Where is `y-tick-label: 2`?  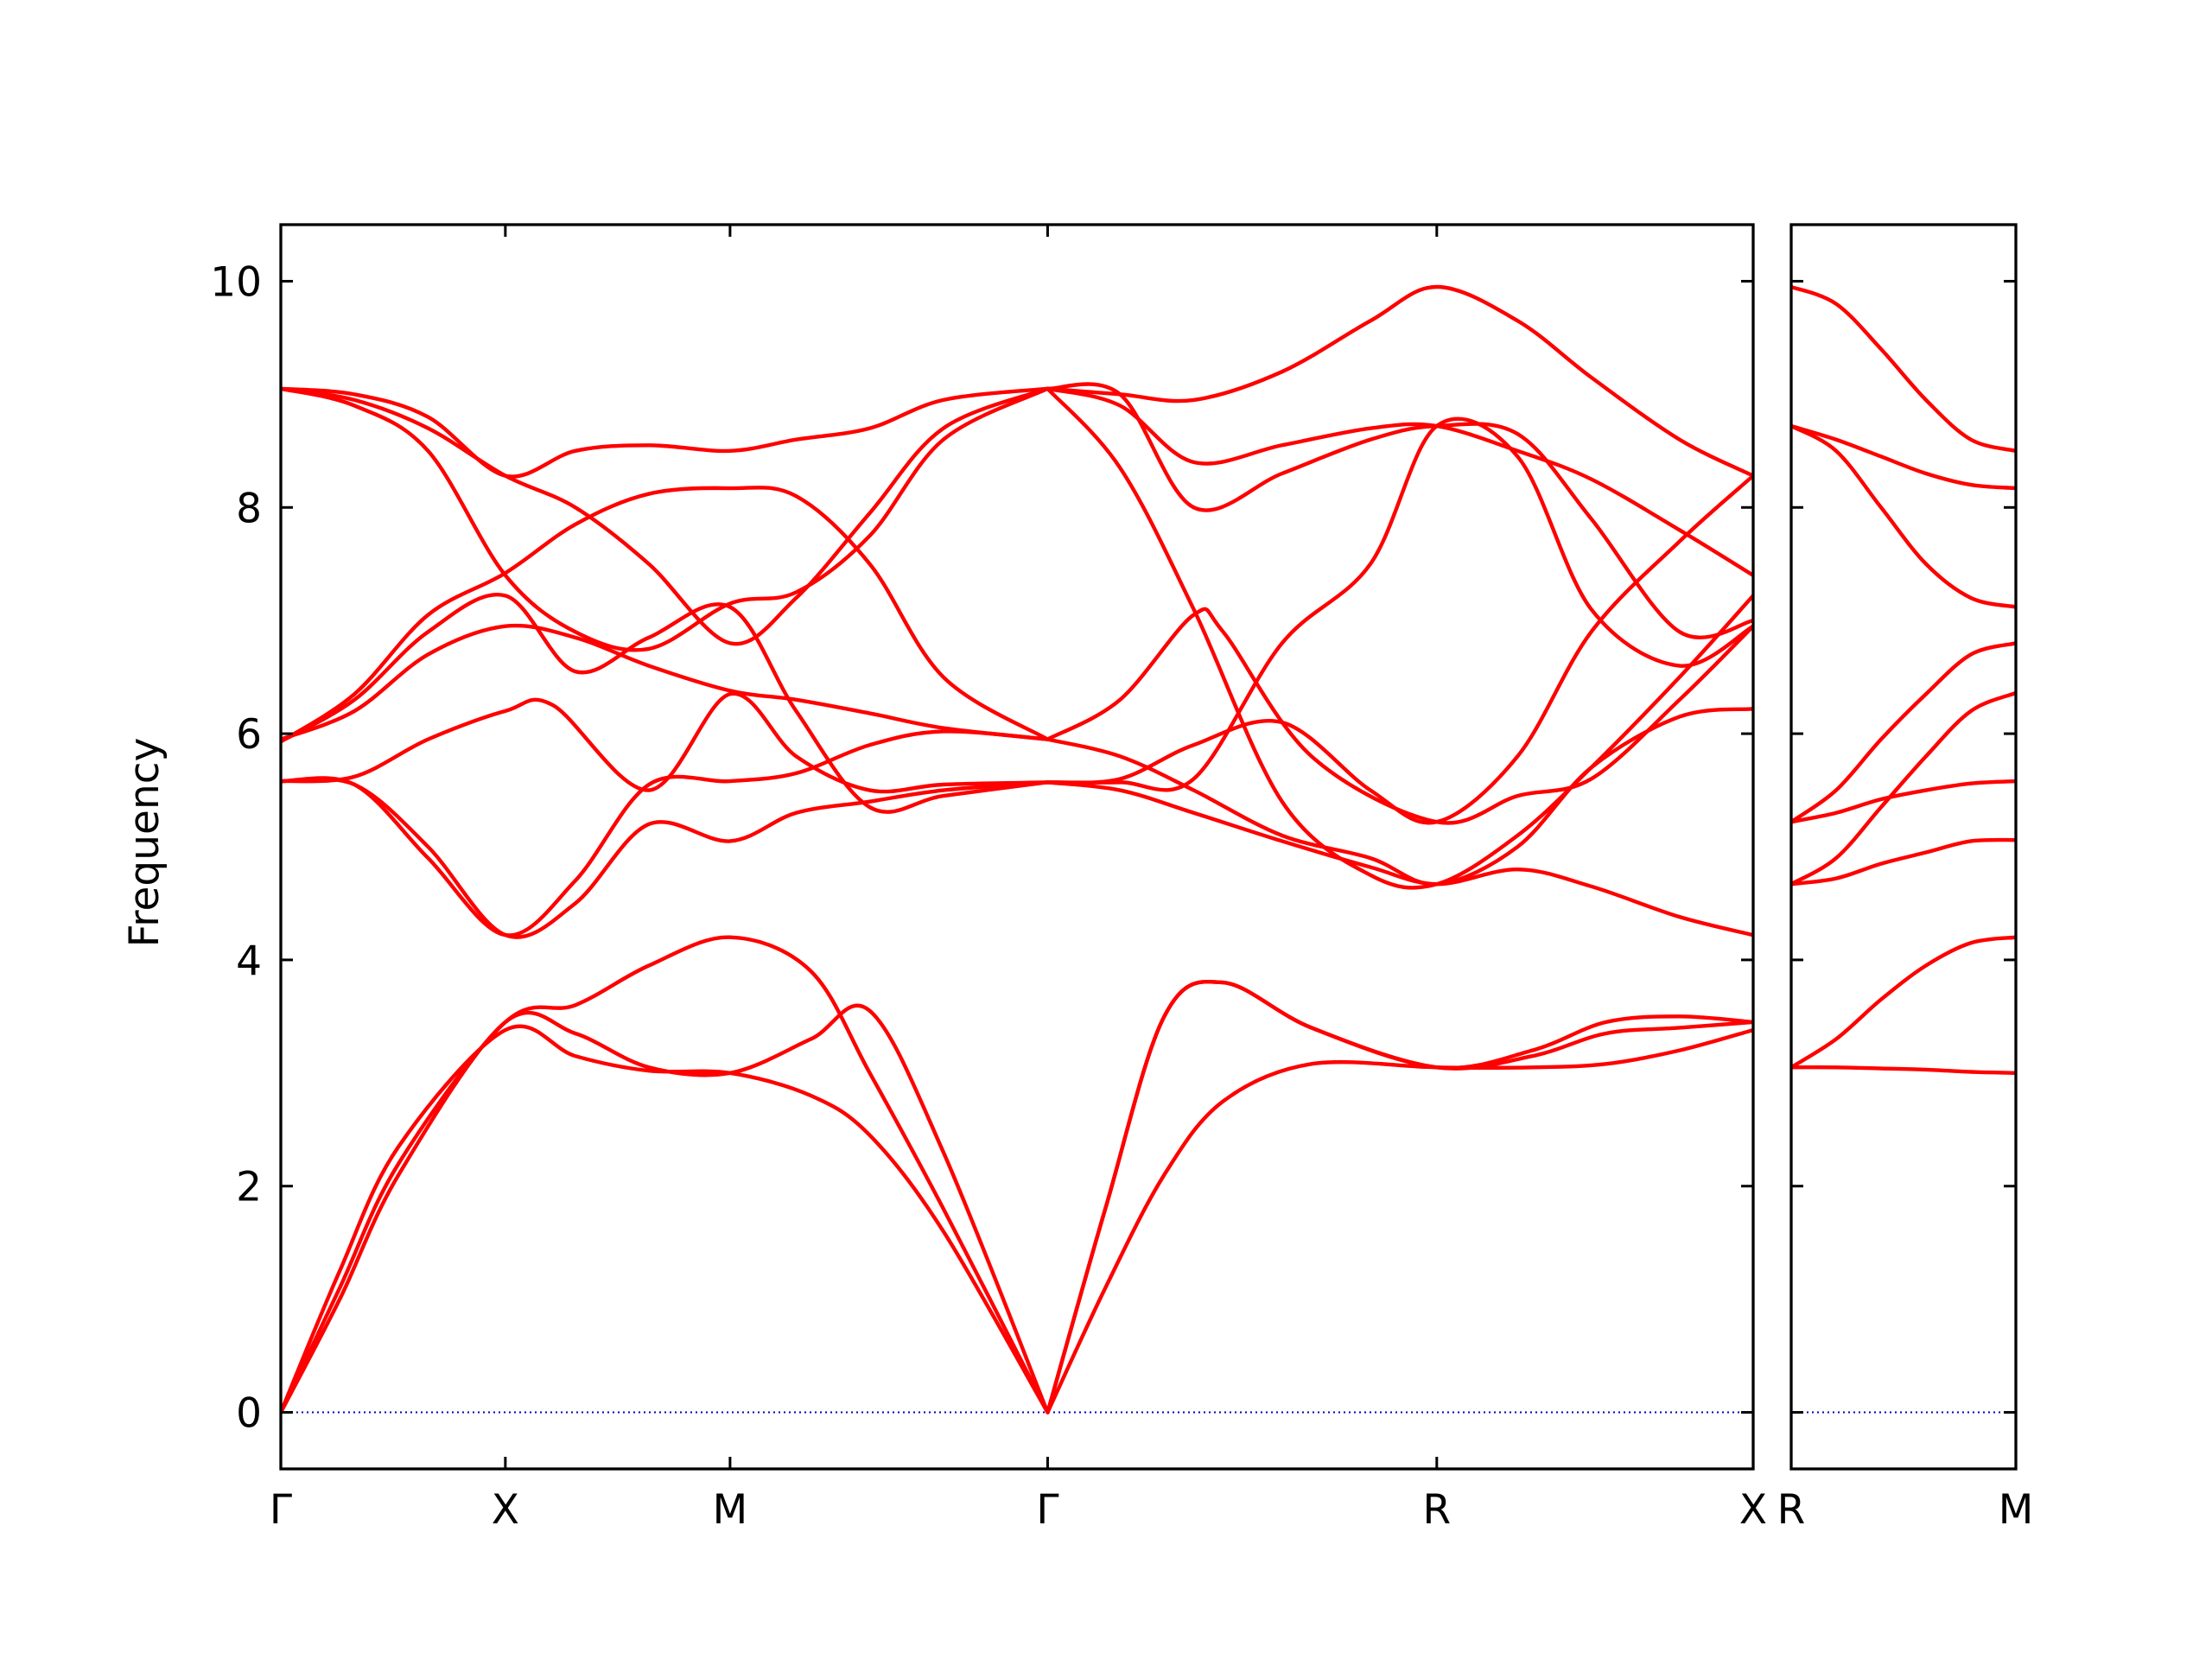 y-tick-label: 2 is located at coordinates (249, 1187).